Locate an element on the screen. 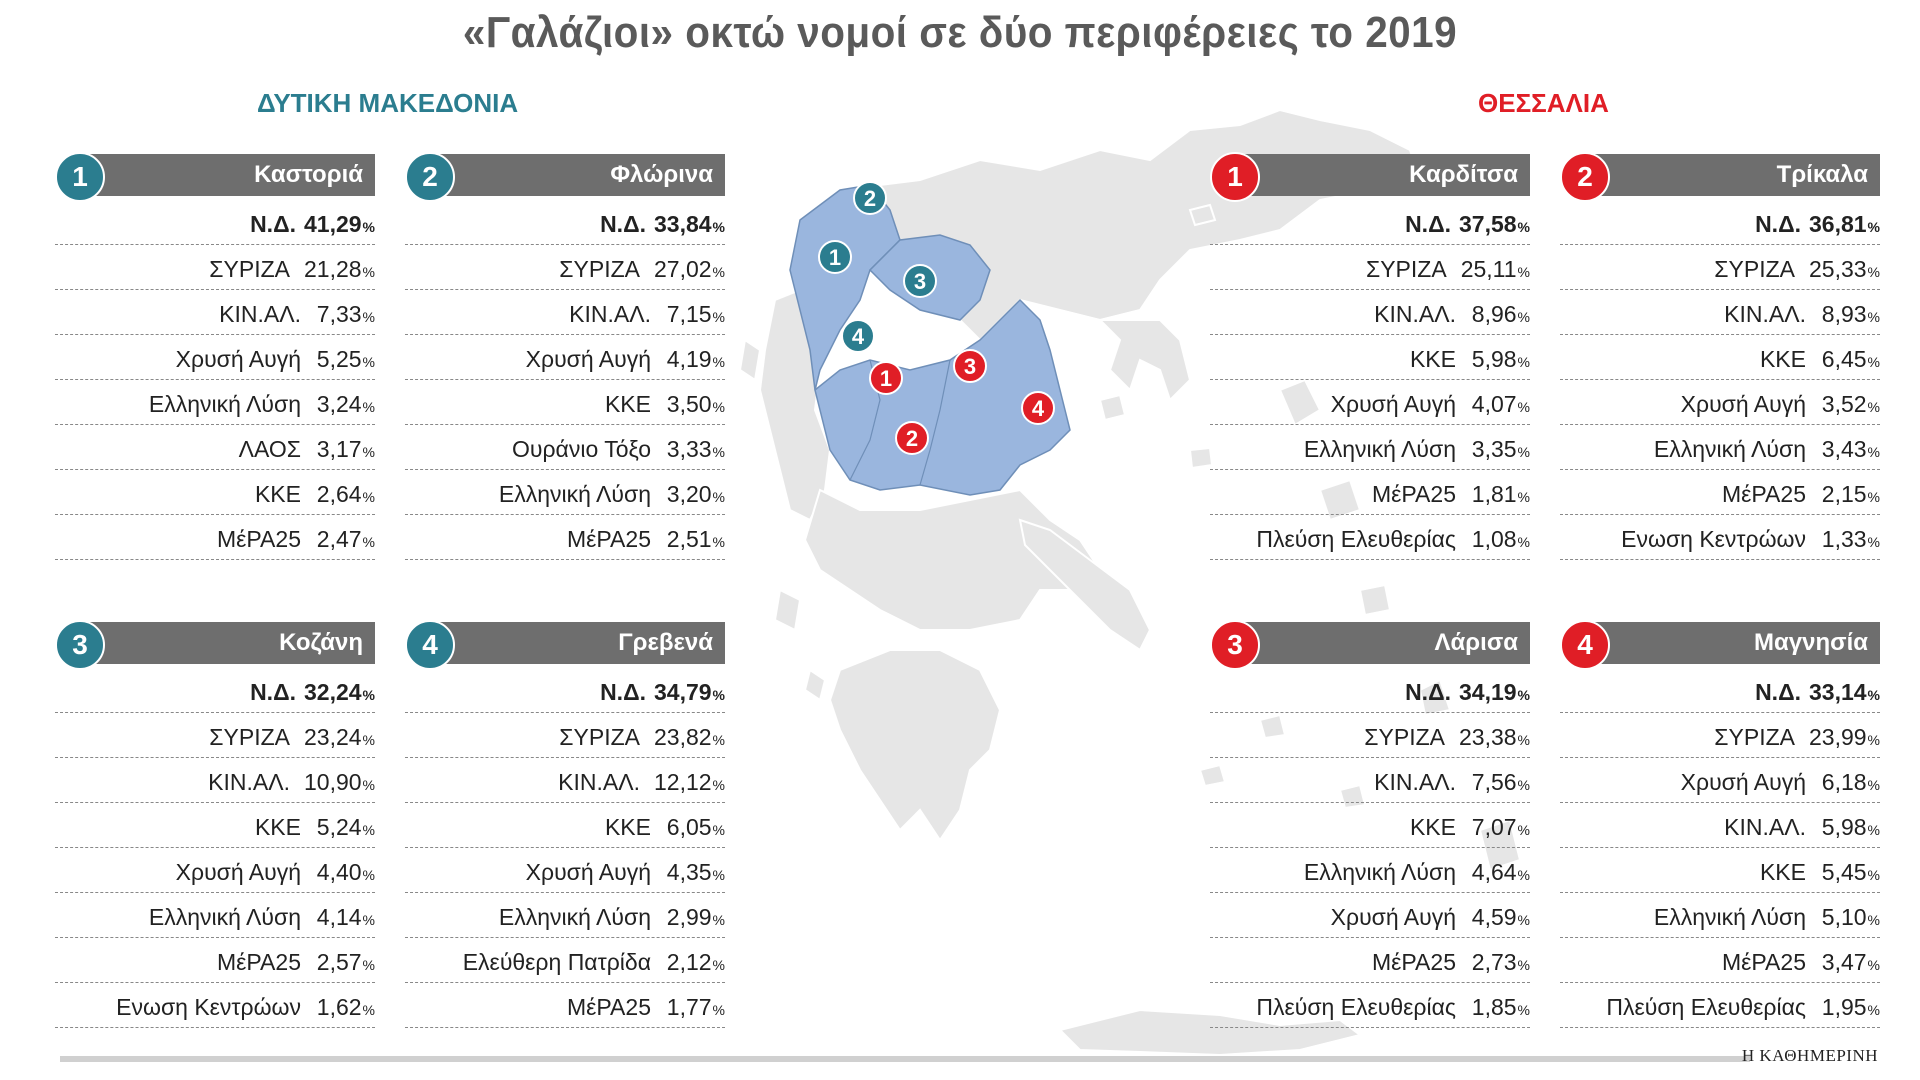 This screenshot has width=1920, height=1080. prefecture-header: 2 Φλώρινα is located at coordinates (565, 175).